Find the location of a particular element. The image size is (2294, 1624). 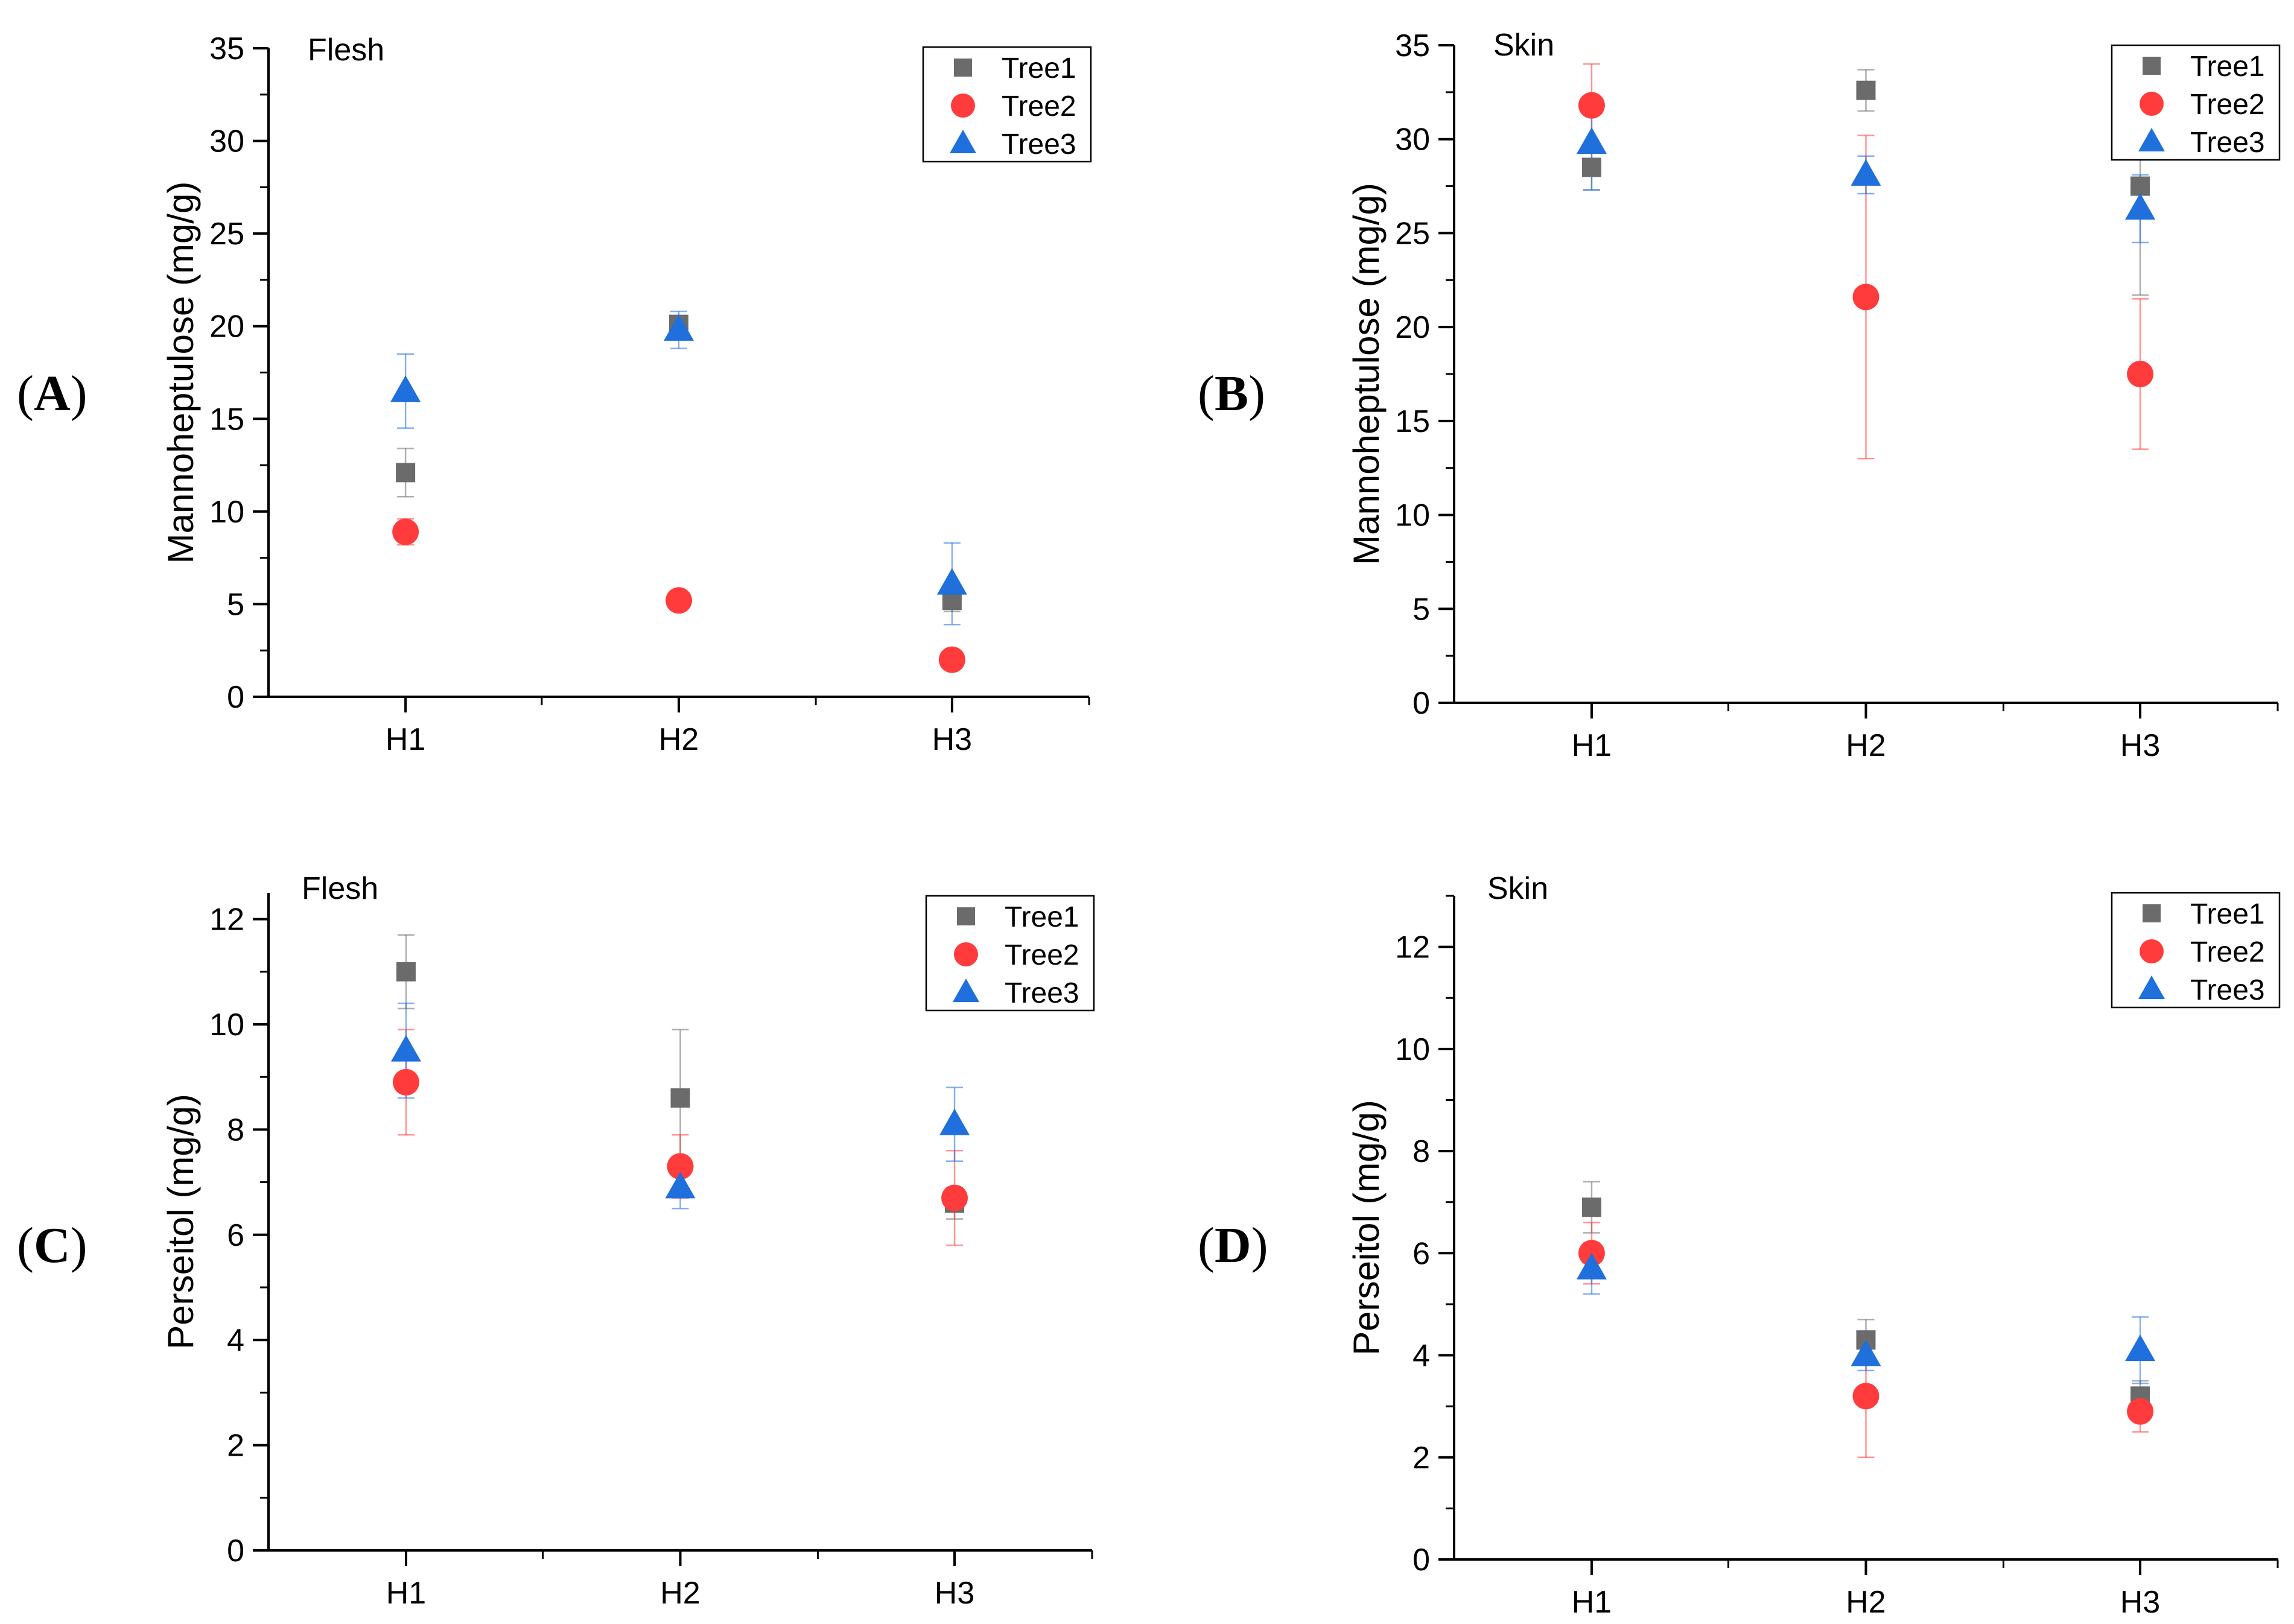

panel-label: (C) is located at coordinates (52, 1245).